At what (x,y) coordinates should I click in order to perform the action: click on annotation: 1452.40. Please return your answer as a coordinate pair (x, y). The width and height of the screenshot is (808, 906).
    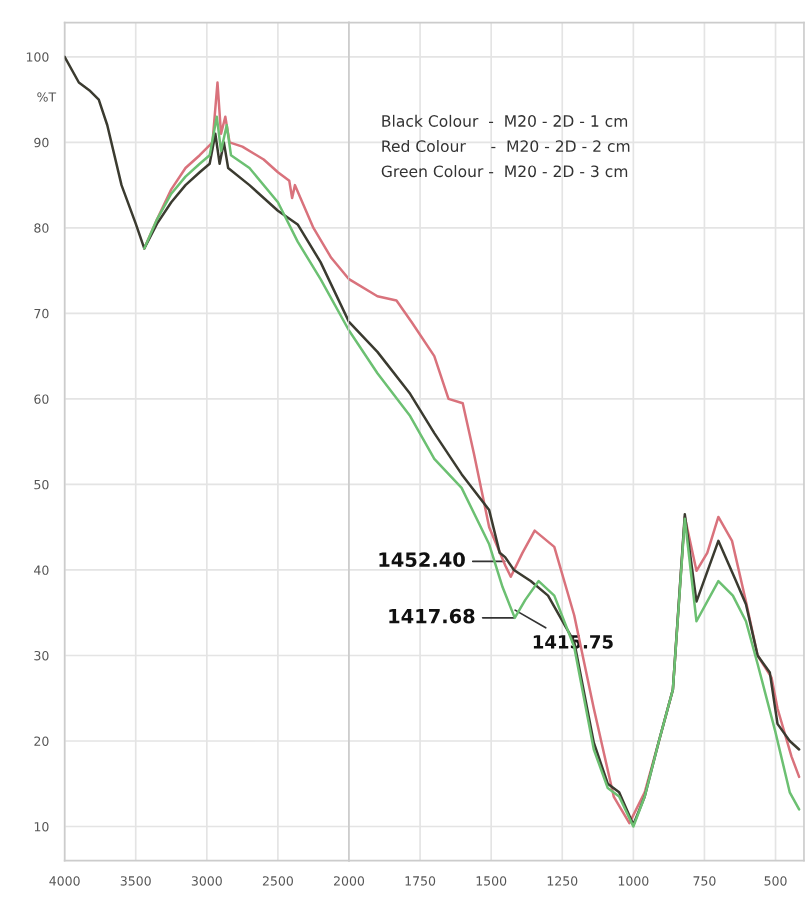
    Looking at the image, I should click on (422, 560).